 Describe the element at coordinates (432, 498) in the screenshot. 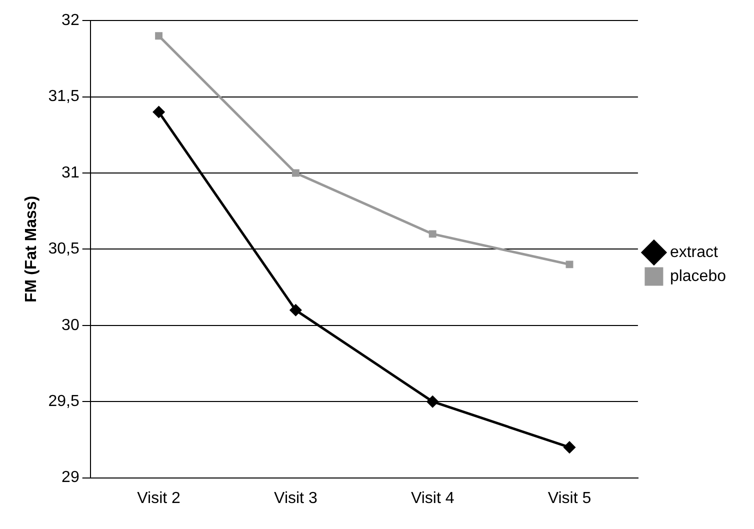

I see `x-tick-label: Visit 4` at that location.